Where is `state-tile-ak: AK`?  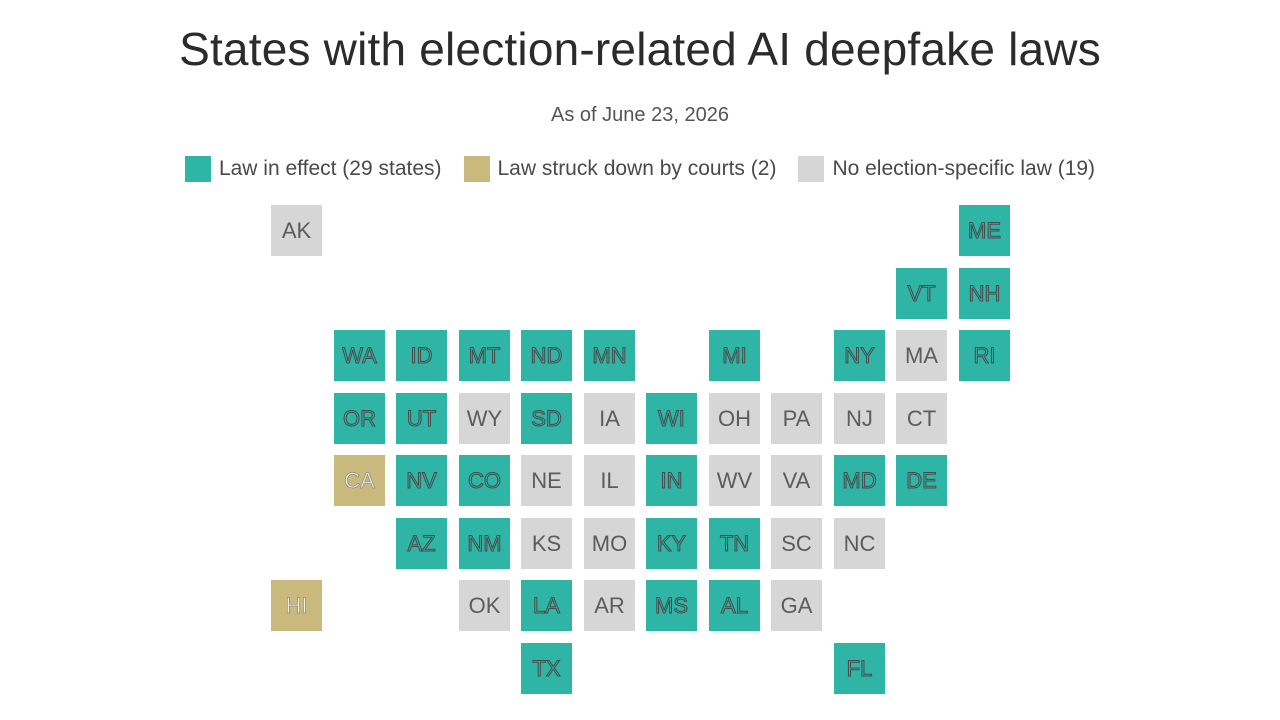 state-tile-ak: AK is located at coordinates (296, 230).